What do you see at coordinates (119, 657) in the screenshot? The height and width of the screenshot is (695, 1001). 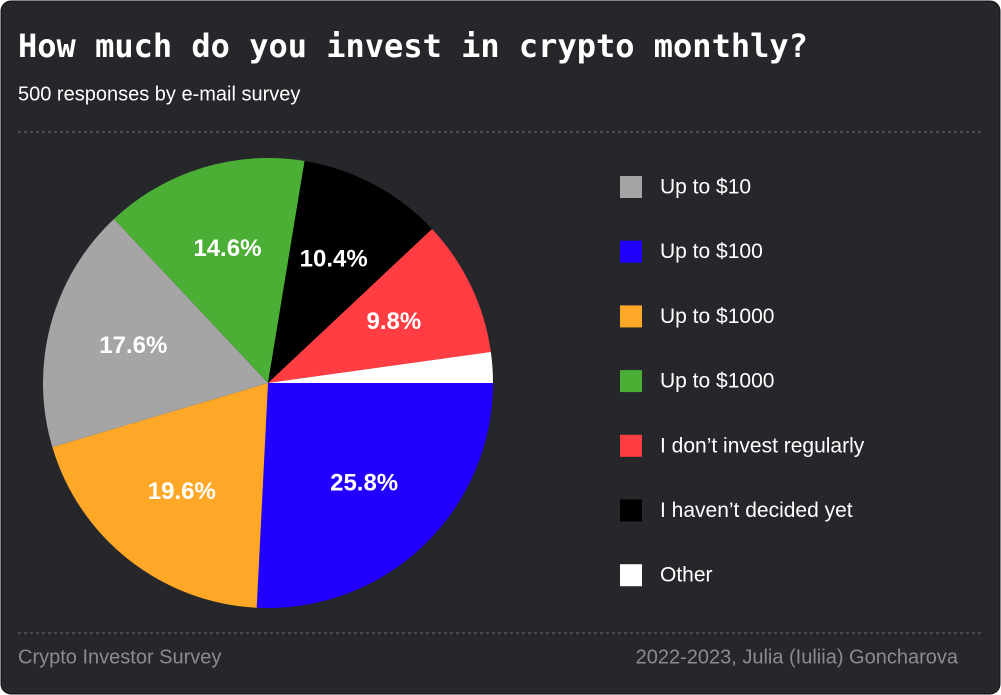 I see `source: Crypto Investor Survey` at bounding box center [119, 657].